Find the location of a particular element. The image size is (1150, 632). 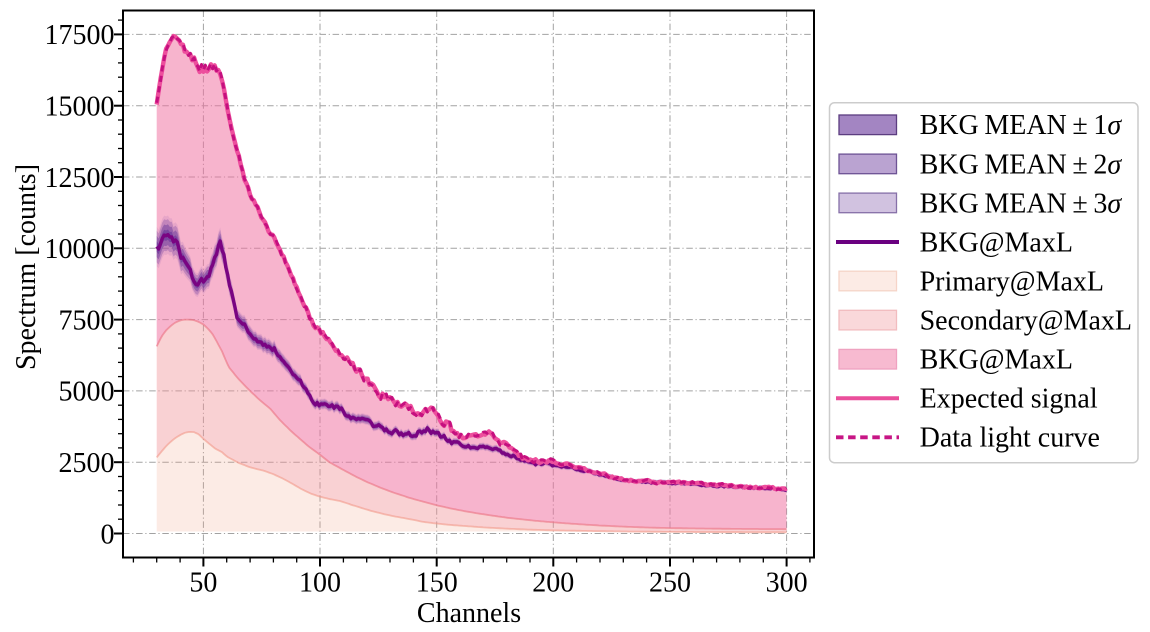

svg-text: 250 is located at coordinates (670, 583).